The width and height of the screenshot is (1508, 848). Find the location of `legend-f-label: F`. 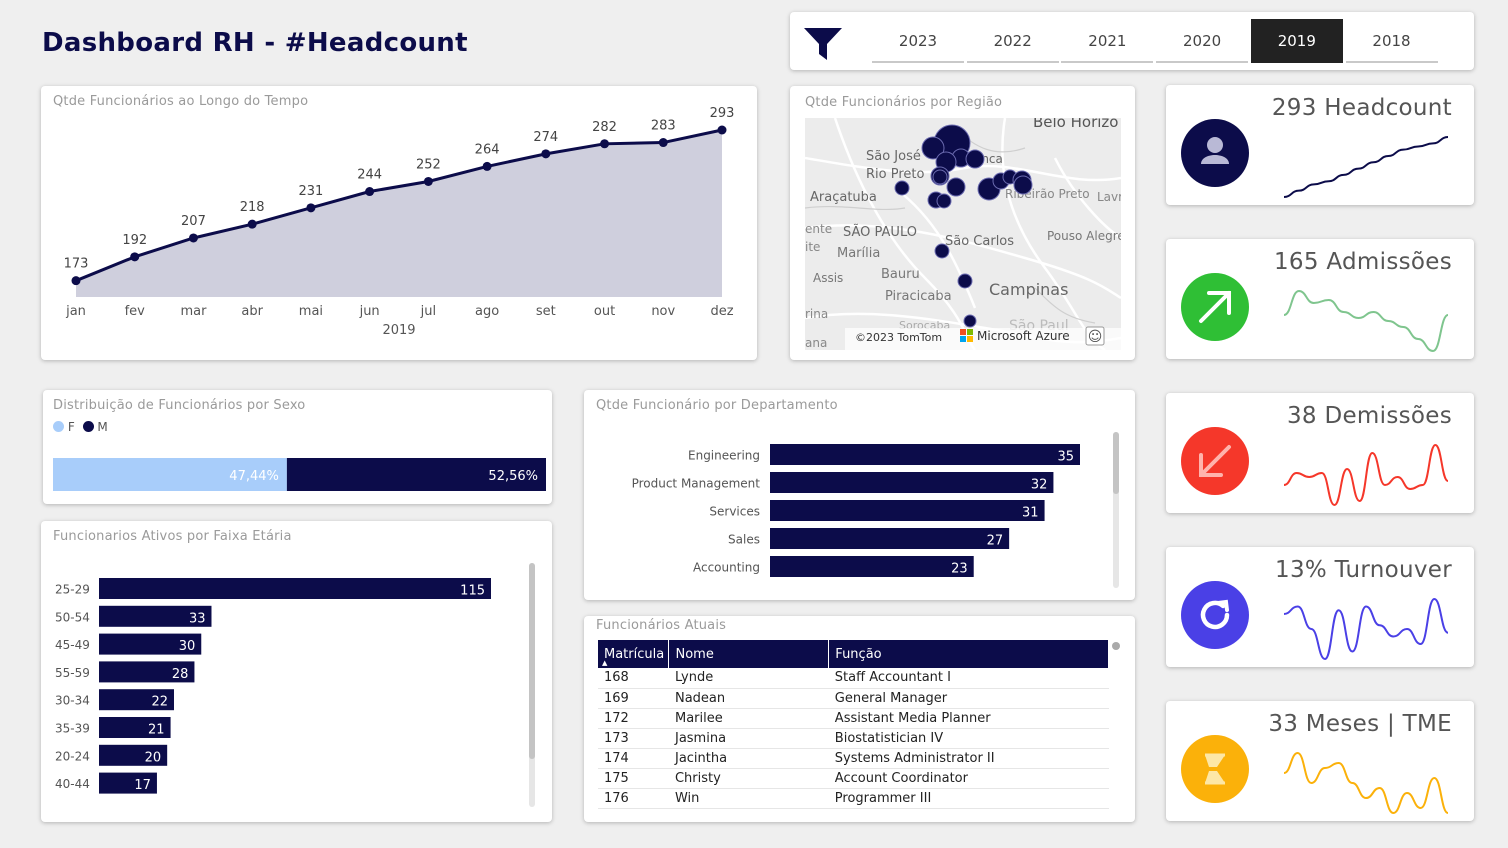

legend-f-label: F is located at coordinates (71, 427).